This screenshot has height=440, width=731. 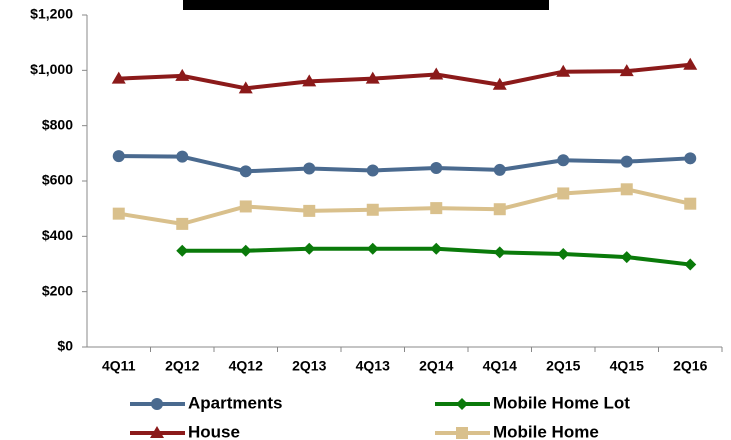 I want to click on legend-label: Apartments, so click(x=235, y=402).